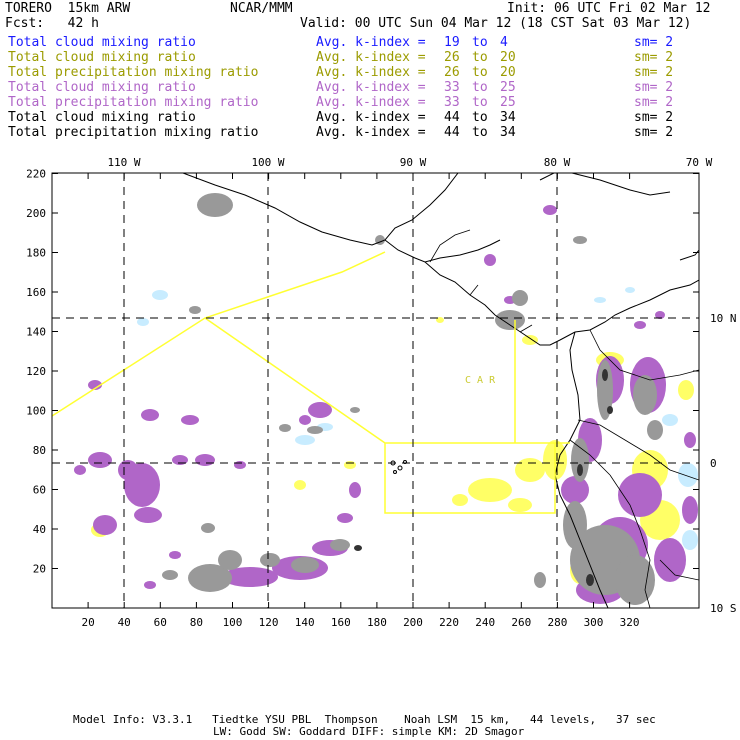 This screenshot has height=740, width=740. What do you see at coordinates (123, 162) in the screenshot?
I see `longitude-label: 110 W` at bounding box center [123, 162].